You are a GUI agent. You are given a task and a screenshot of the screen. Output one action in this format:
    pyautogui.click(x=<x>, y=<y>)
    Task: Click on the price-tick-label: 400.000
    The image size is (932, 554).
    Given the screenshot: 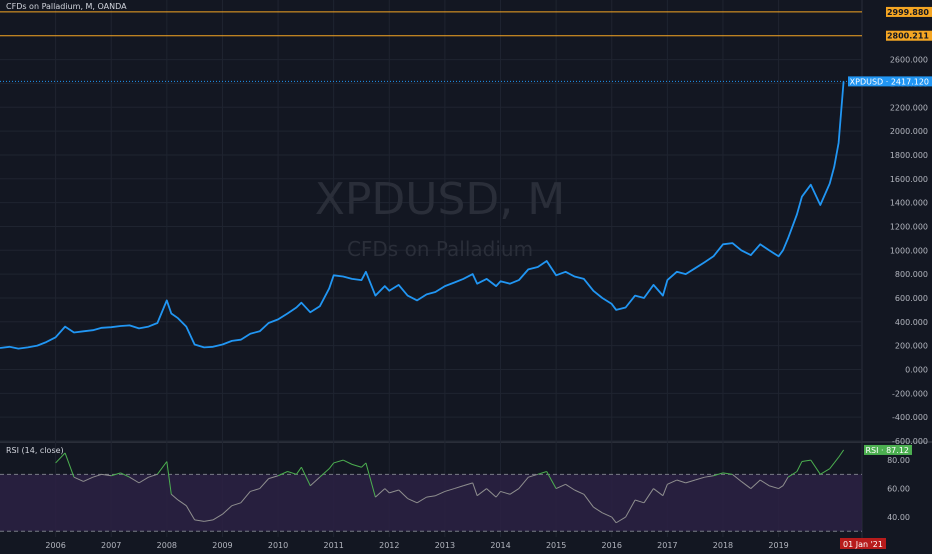 What is the action you would take?
    pyautogui.click(x=911, y=322)
    